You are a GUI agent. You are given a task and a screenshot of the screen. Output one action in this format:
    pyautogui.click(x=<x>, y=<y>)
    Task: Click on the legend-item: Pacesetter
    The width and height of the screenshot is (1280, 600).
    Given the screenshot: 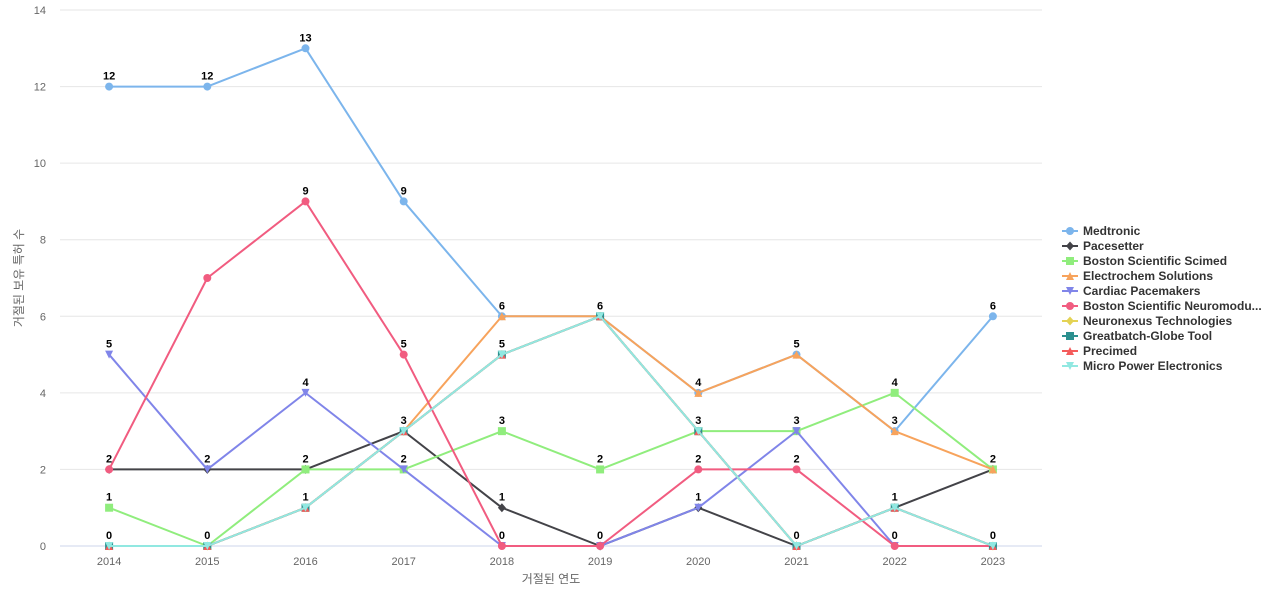 What is the action you would take?
    pyautogui.click(x=1103, y=246)
    